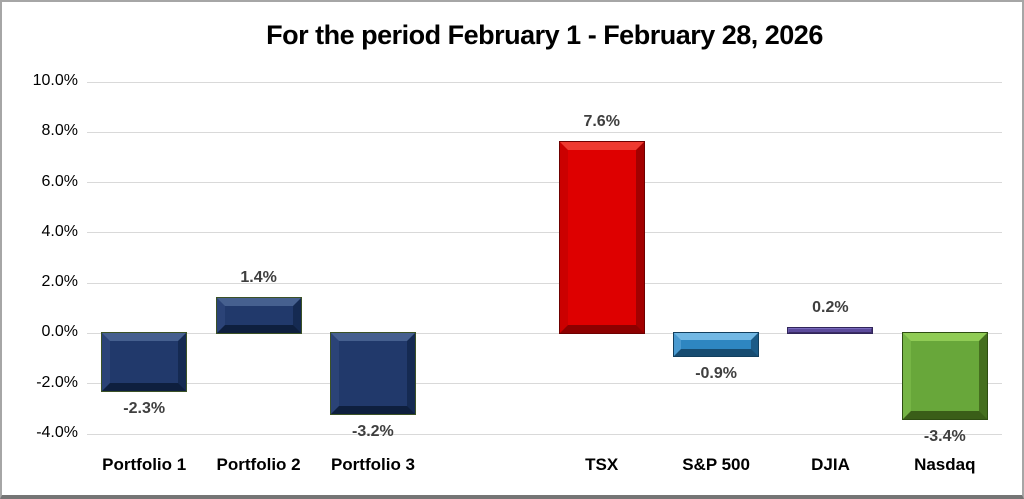 The width and height of the screenshot is (1024, 499). Describe the element at coordinates (59, 231) in the screenshot. I see `y-axis-tick-label: 4.0%` at that location.